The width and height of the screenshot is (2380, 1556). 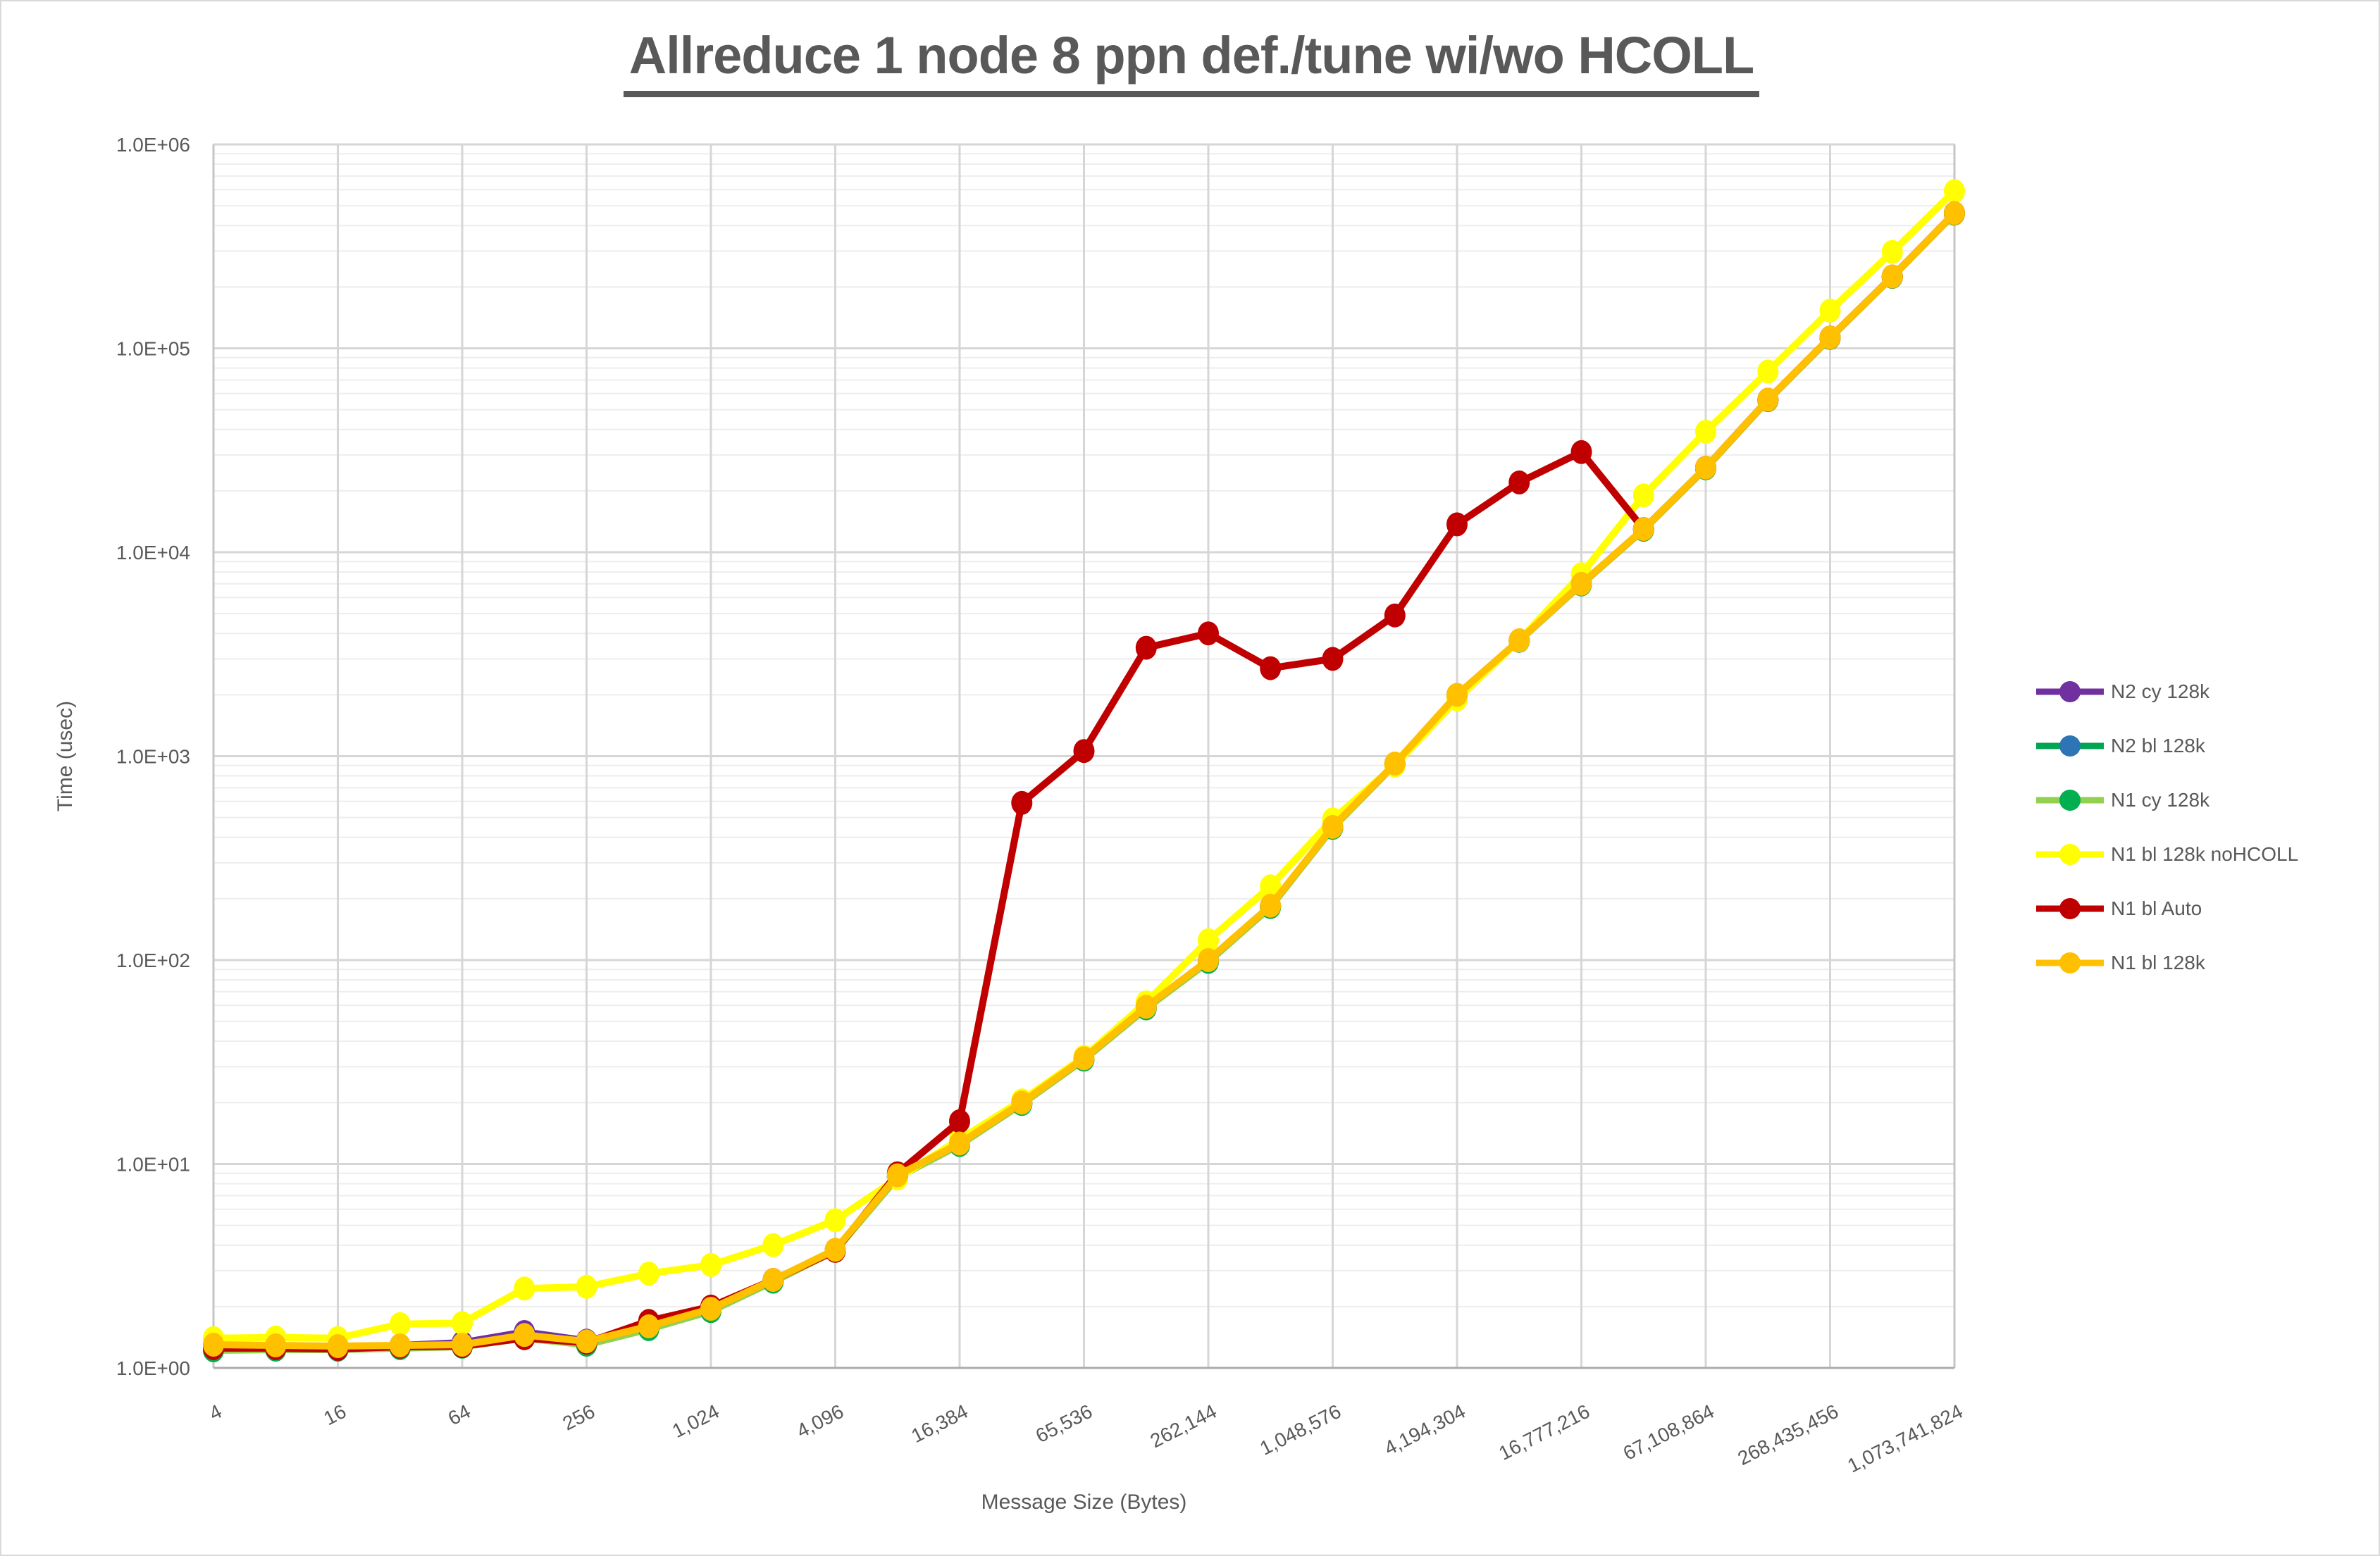 I want to click on y-tick-label: 1.0E+04, so click(x=153, y=553).